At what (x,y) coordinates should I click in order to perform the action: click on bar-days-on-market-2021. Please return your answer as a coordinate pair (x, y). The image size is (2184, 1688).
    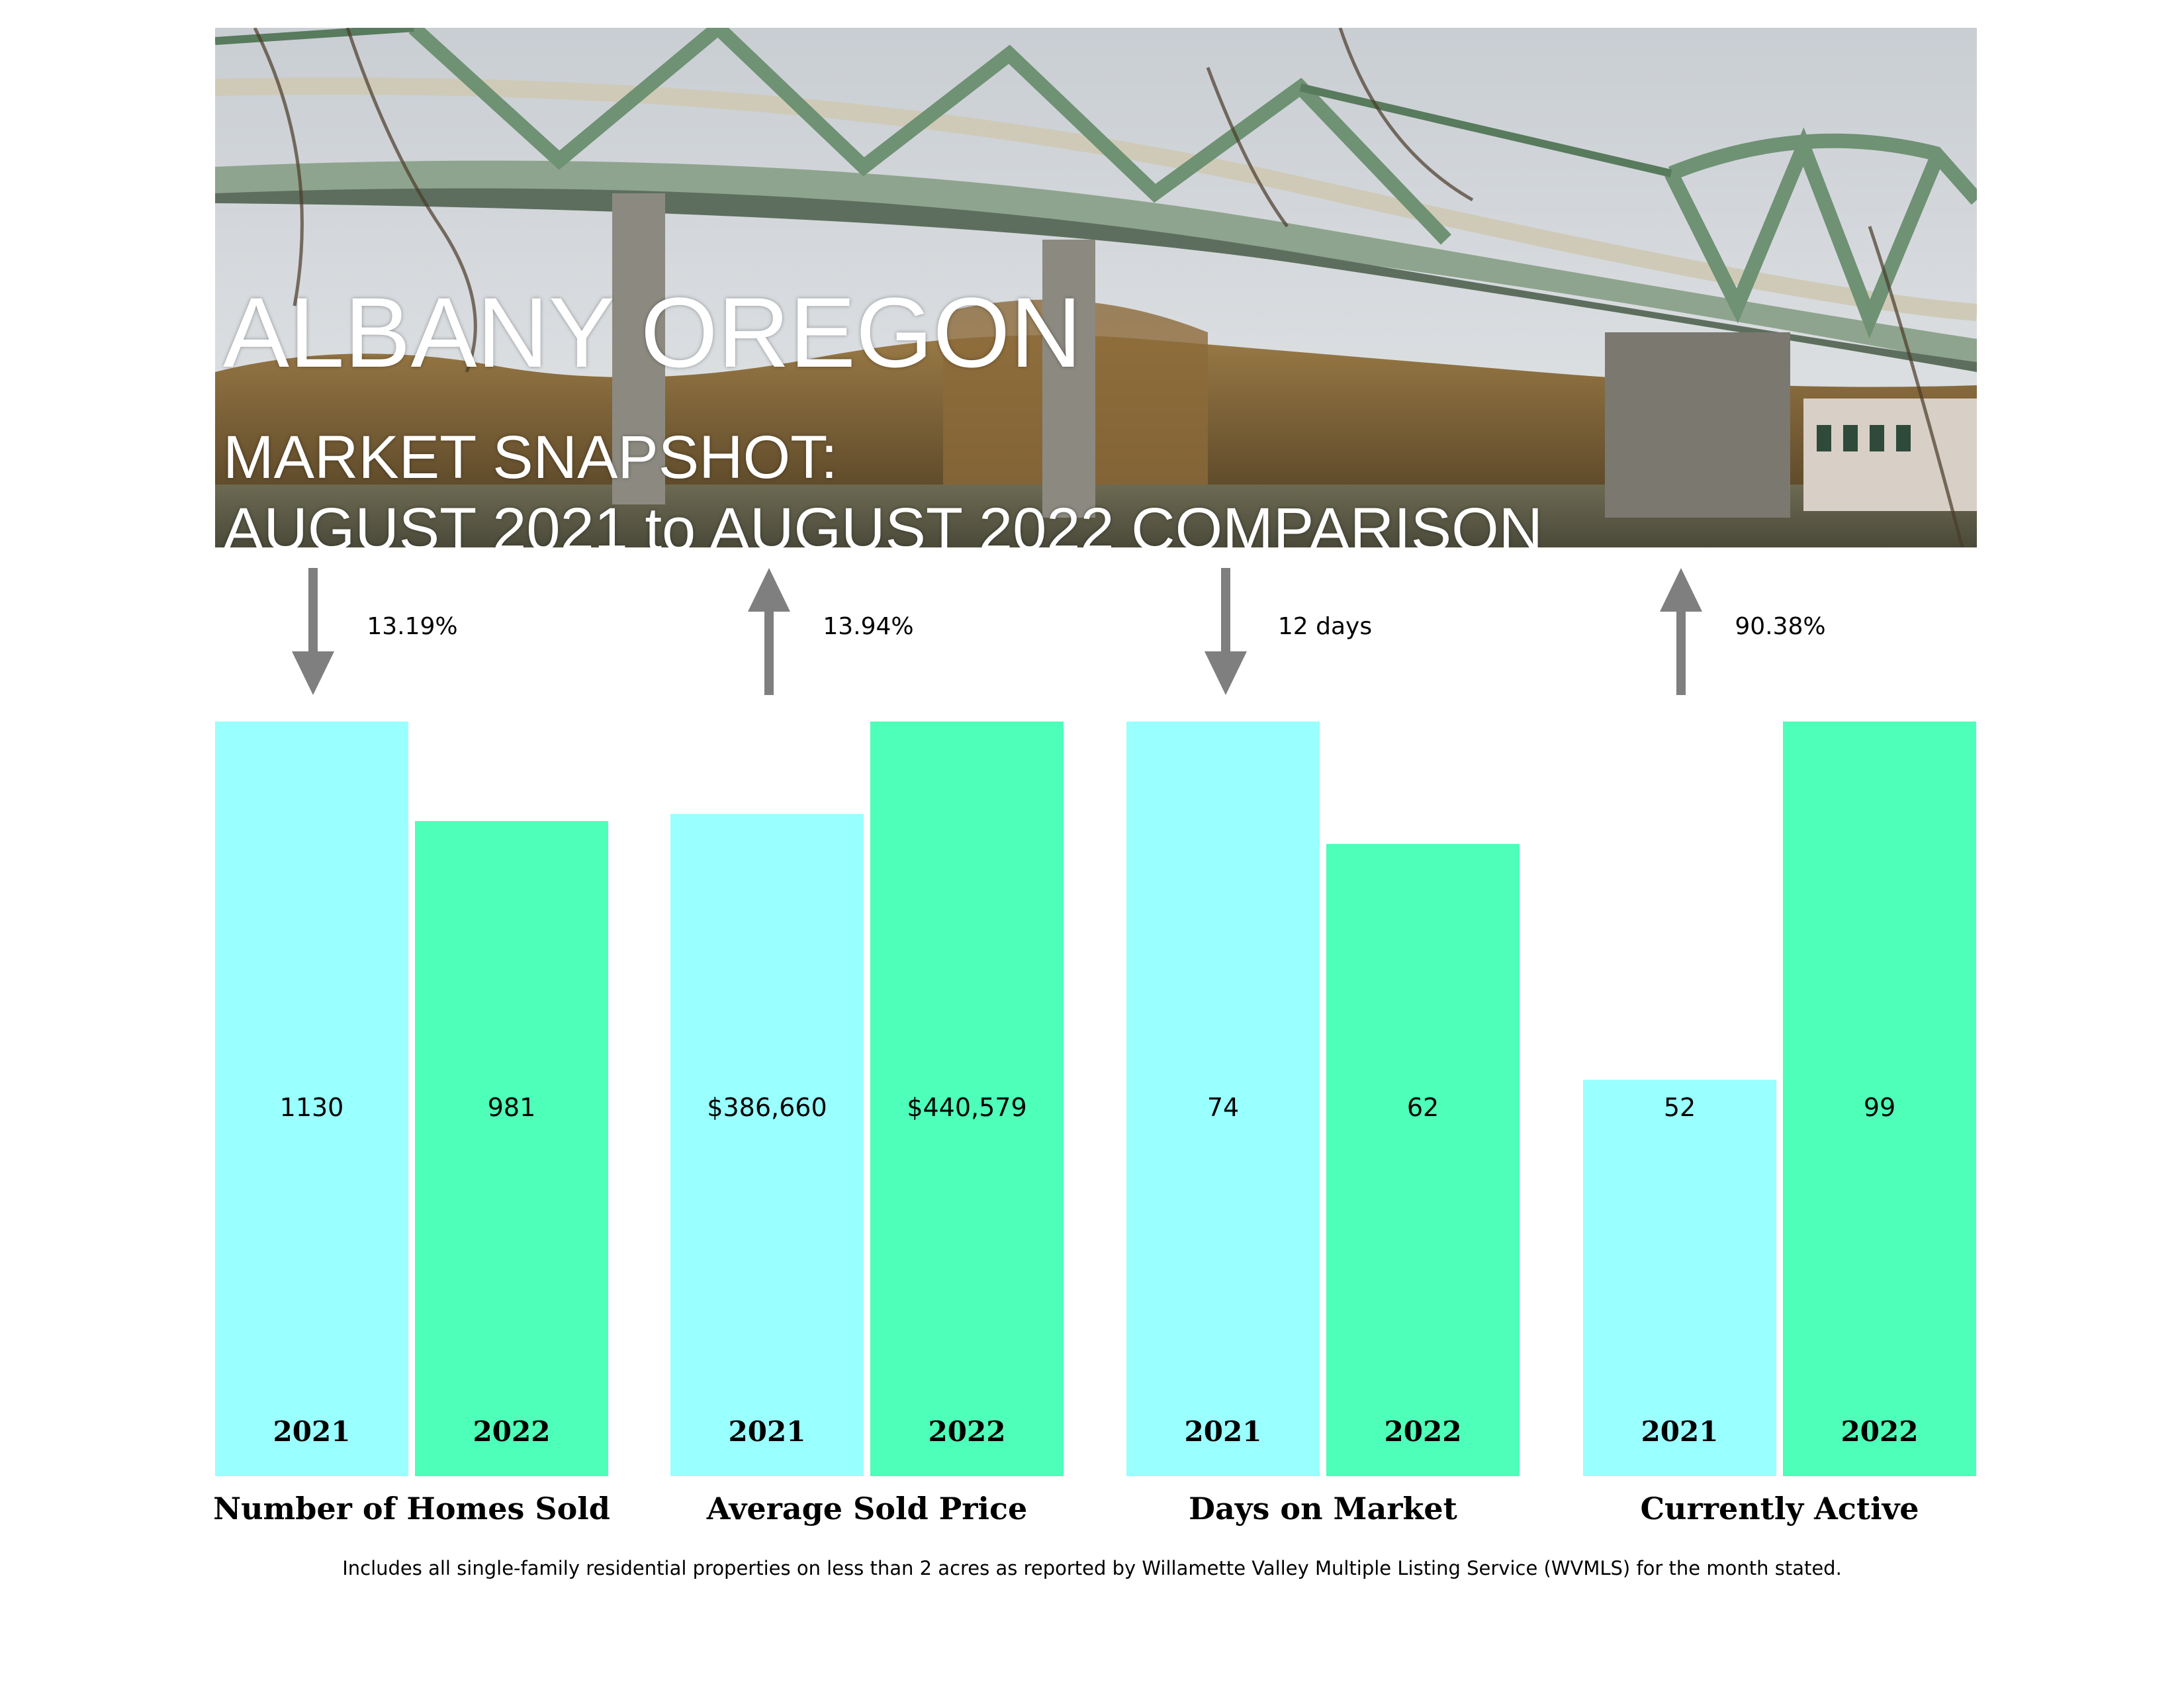
    Looking at the image, I should click on (1223, 1099).